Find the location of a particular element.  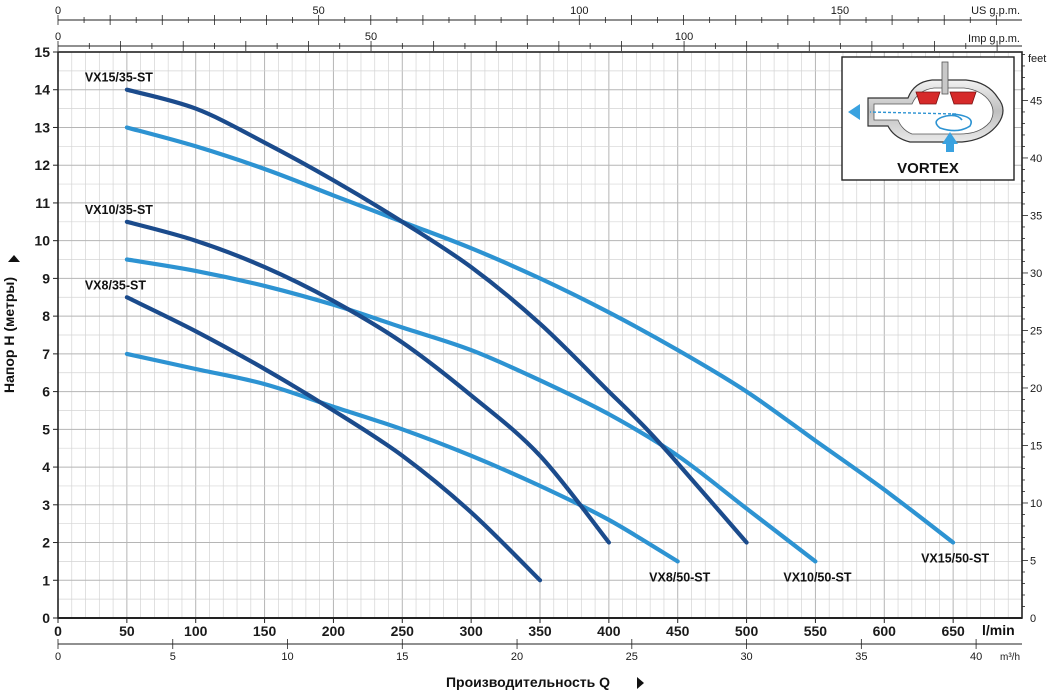

feet-tick-label: 0 is located at coordinates (1033, 619).